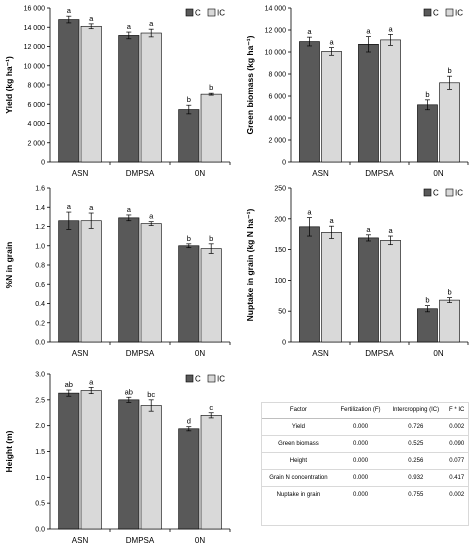 This screenshot has height=550, width=471. Describe the element at coordinates (360, 411) in the screenshot. I see `table-header: Fertilization (F)` at that location.